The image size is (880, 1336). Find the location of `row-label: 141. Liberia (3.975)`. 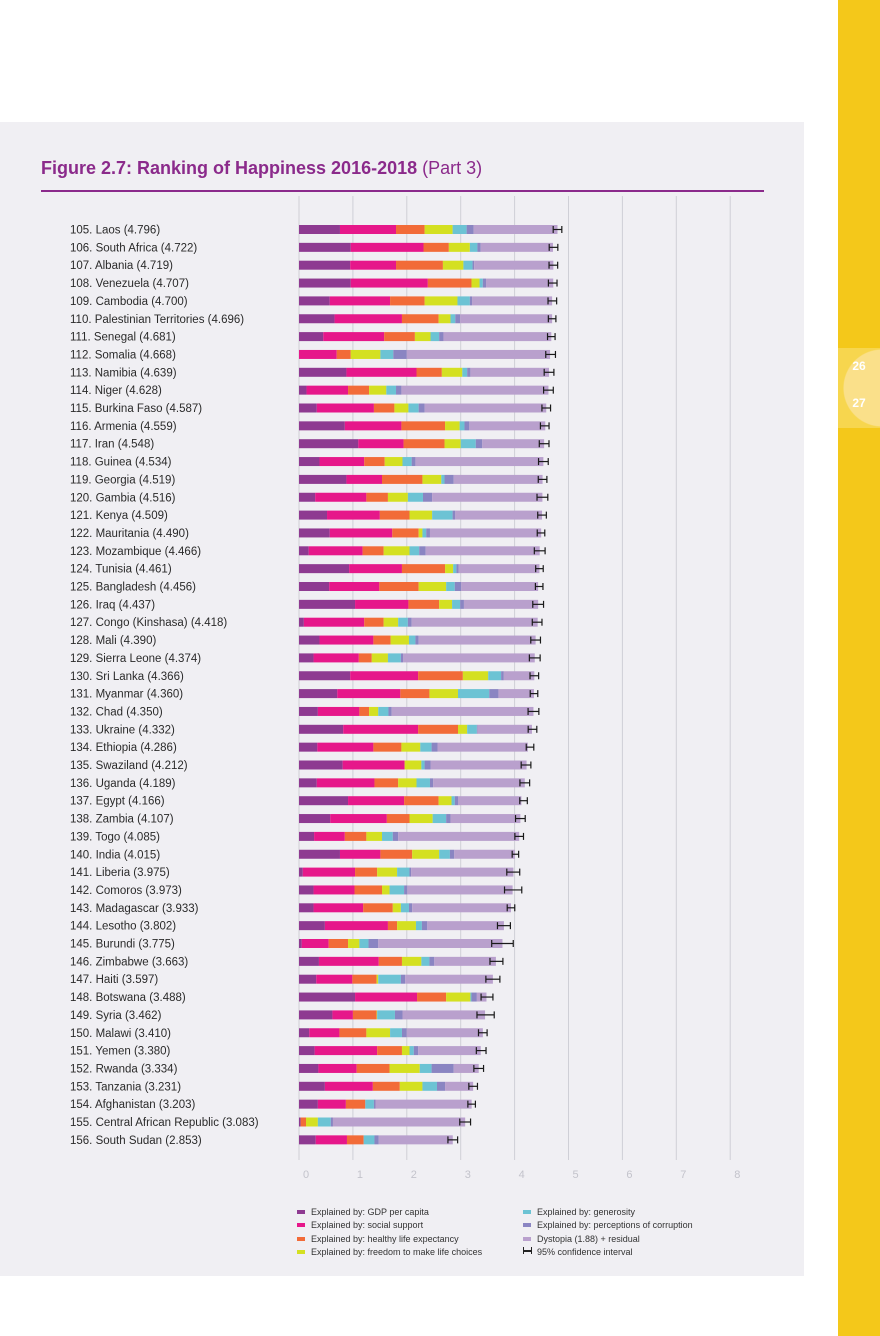

row-label: 141. Liberia (3.975) is located at coordinates (120, 873).